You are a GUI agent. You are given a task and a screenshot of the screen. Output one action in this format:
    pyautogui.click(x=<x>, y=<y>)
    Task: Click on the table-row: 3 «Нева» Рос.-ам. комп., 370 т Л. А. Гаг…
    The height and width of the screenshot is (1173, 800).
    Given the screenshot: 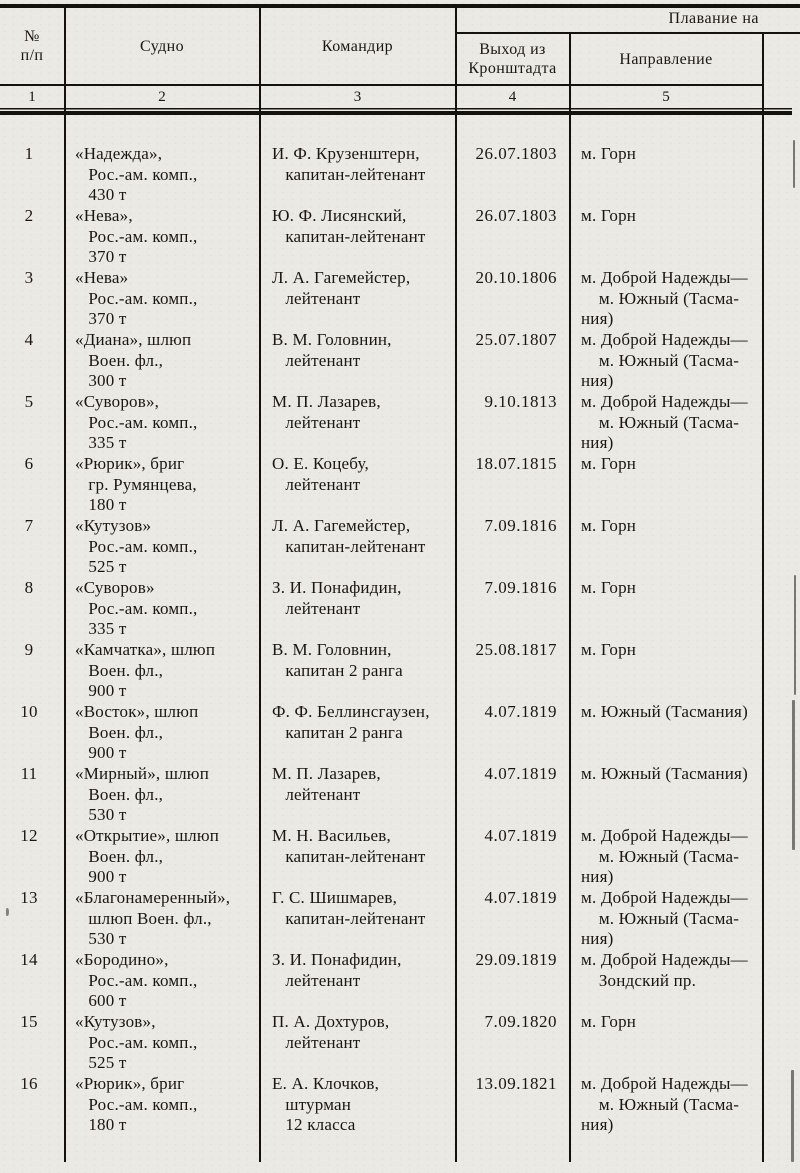 What is the action you would take?
    pyautogui.click(x=382, y=299)
    